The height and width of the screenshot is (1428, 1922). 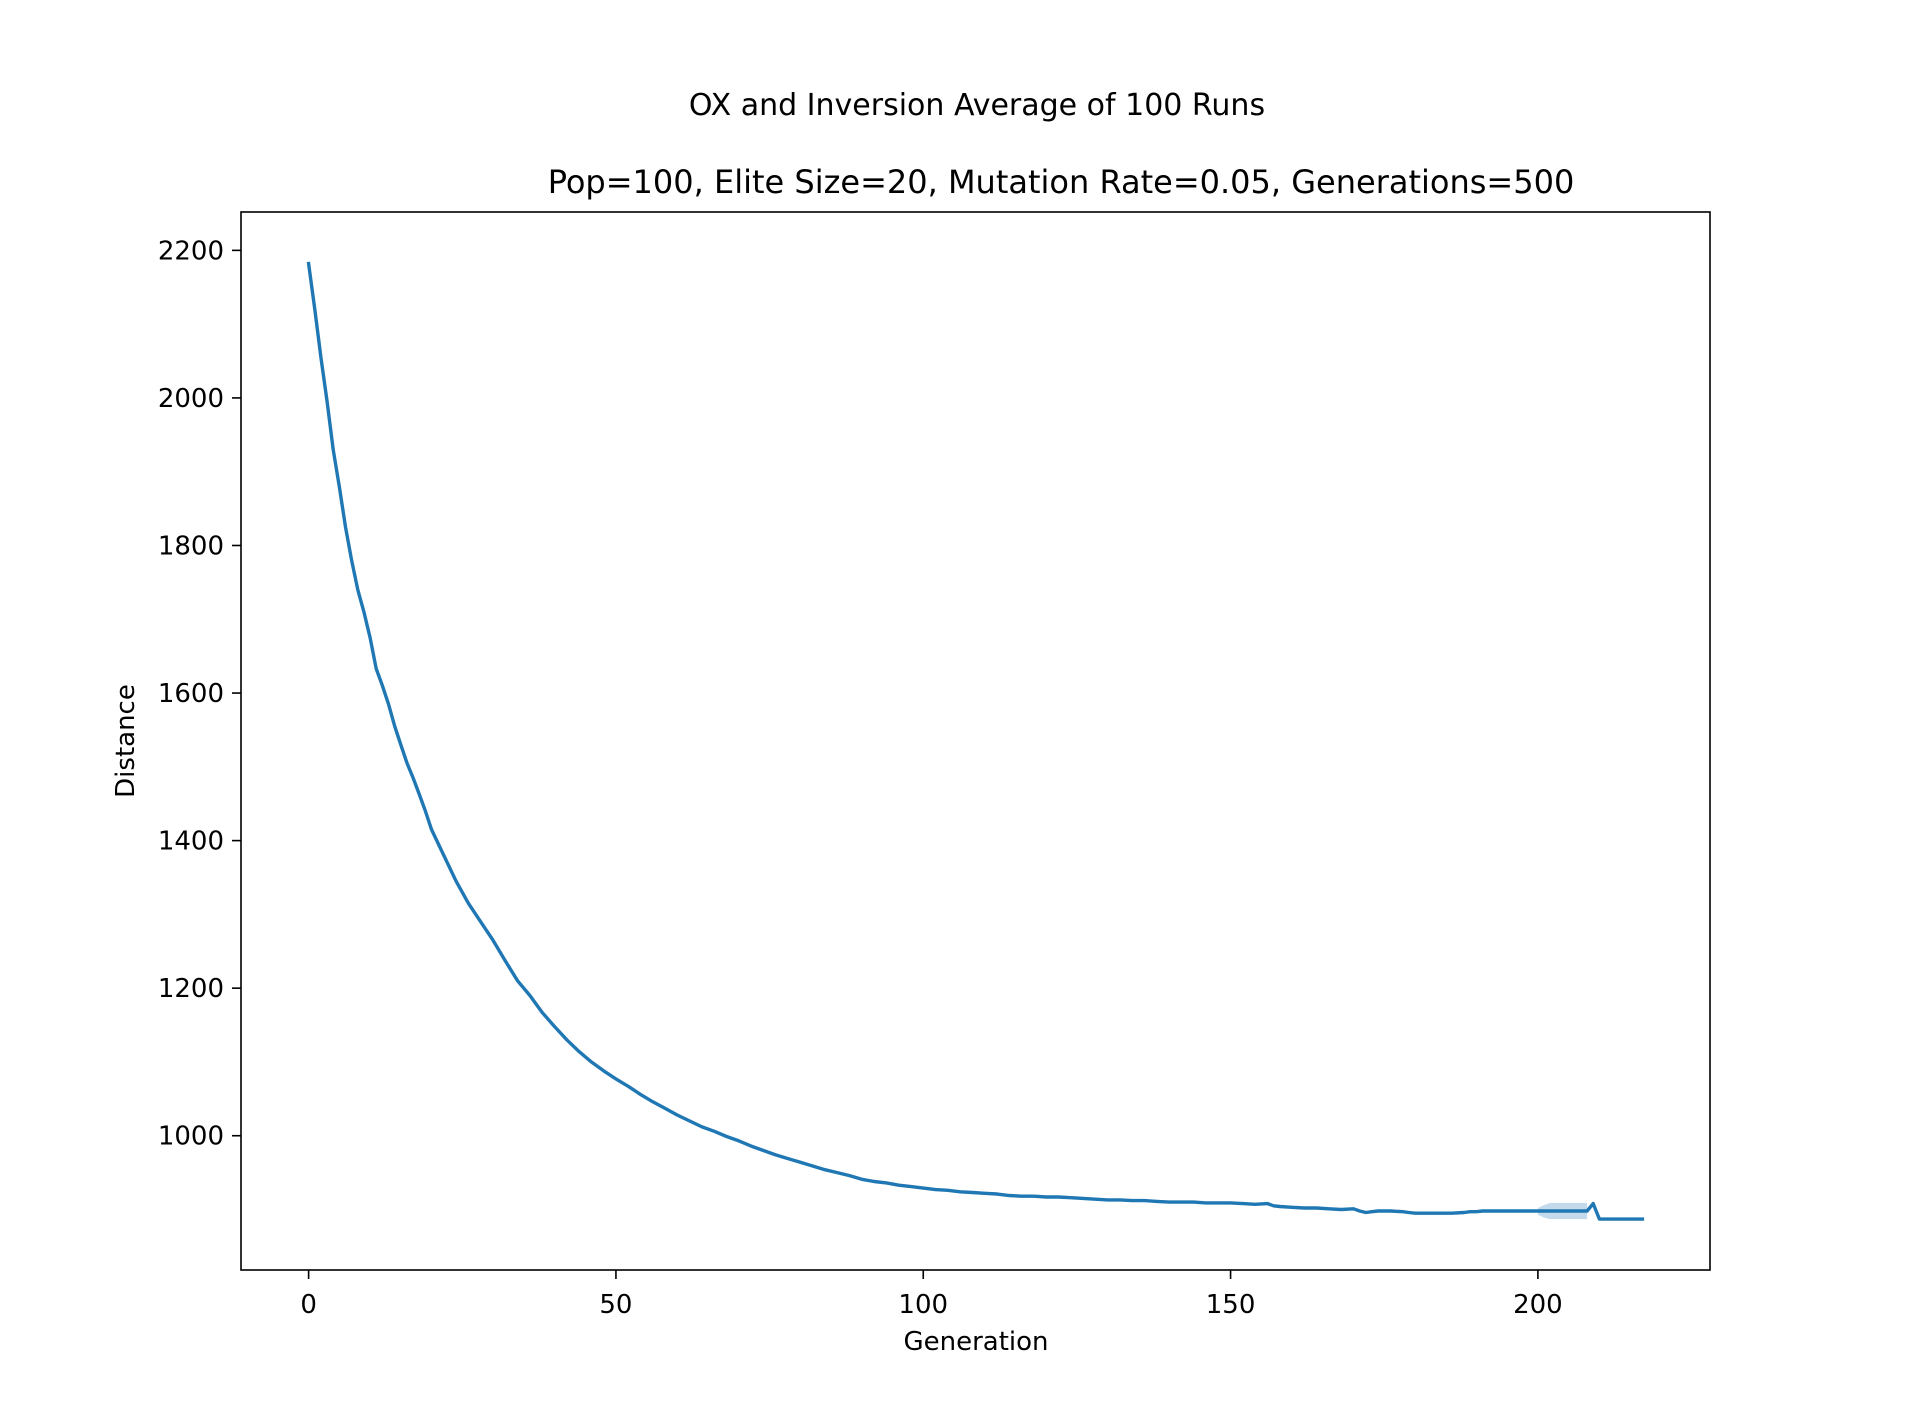 What do you see at coordinates (923, 1305) in the screenshot?
I see `x-tick-label: 100` at bounding box center [923, 1305].